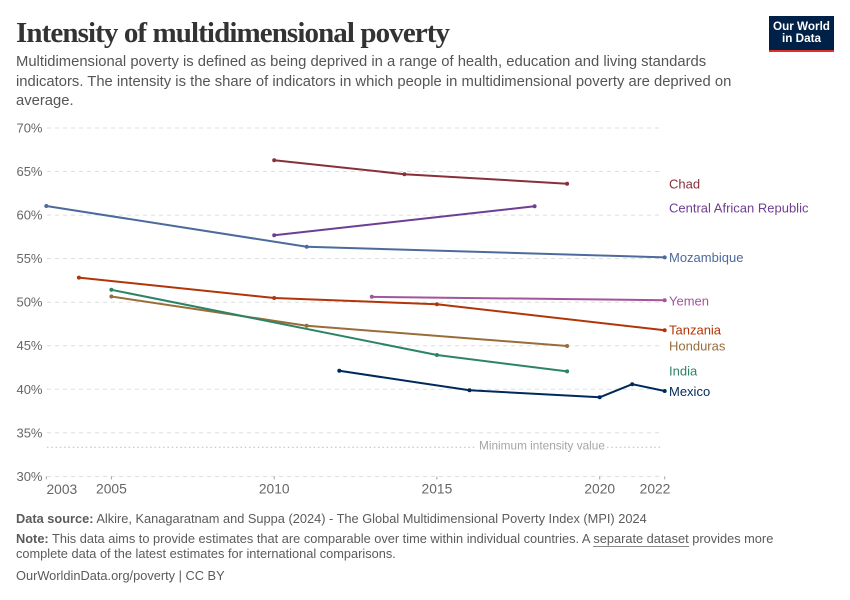 Image resolution: width=850 pixels, height=600 pixels. I want to click on svg-text: 2010, so click(274, 489).